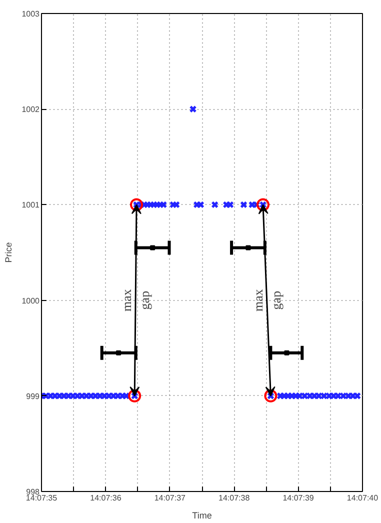 Image resolution: width=381 pixels, height=523 pixels. Describe the element at coordinates (234, 498) in the screenshot. I see `x-tick-label: 14:07:38` at that location.